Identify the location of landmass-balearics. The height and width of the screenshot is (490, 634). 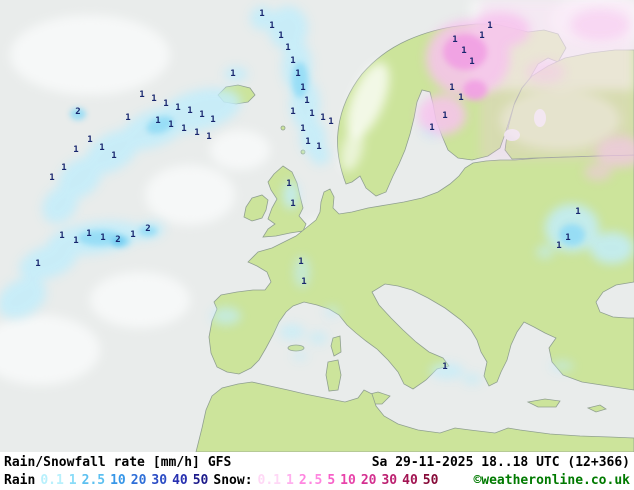
(296, 348).